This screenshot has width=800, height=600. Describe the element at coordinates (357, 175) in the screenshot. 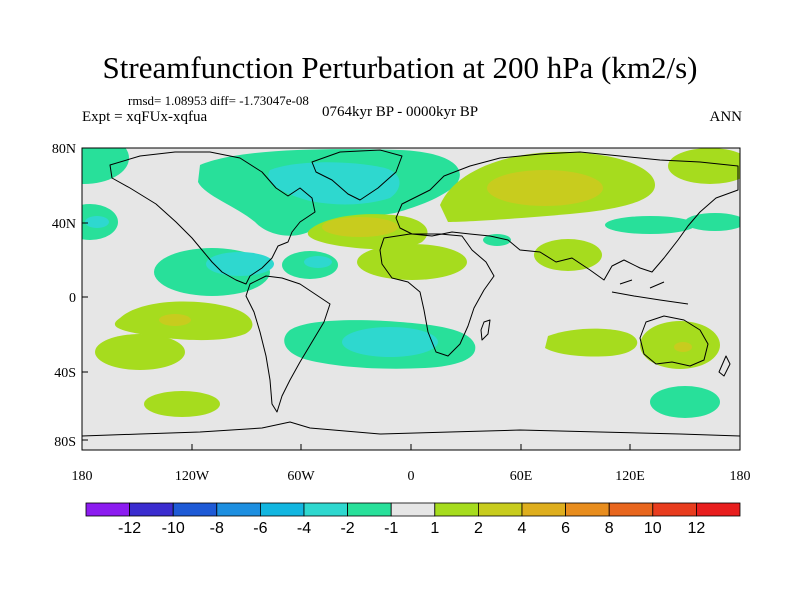

I see `greenland-coast` at that location.